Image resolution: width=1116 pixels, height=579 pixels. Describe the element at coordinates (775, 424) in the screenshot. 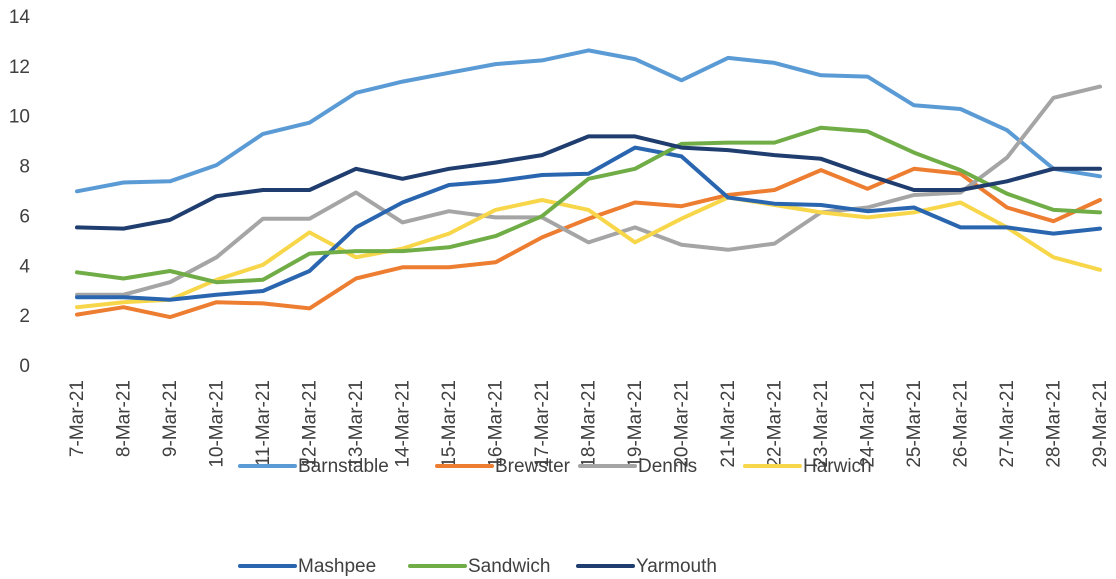

I see `x-tick-label: 22-Mar-21` at that location.